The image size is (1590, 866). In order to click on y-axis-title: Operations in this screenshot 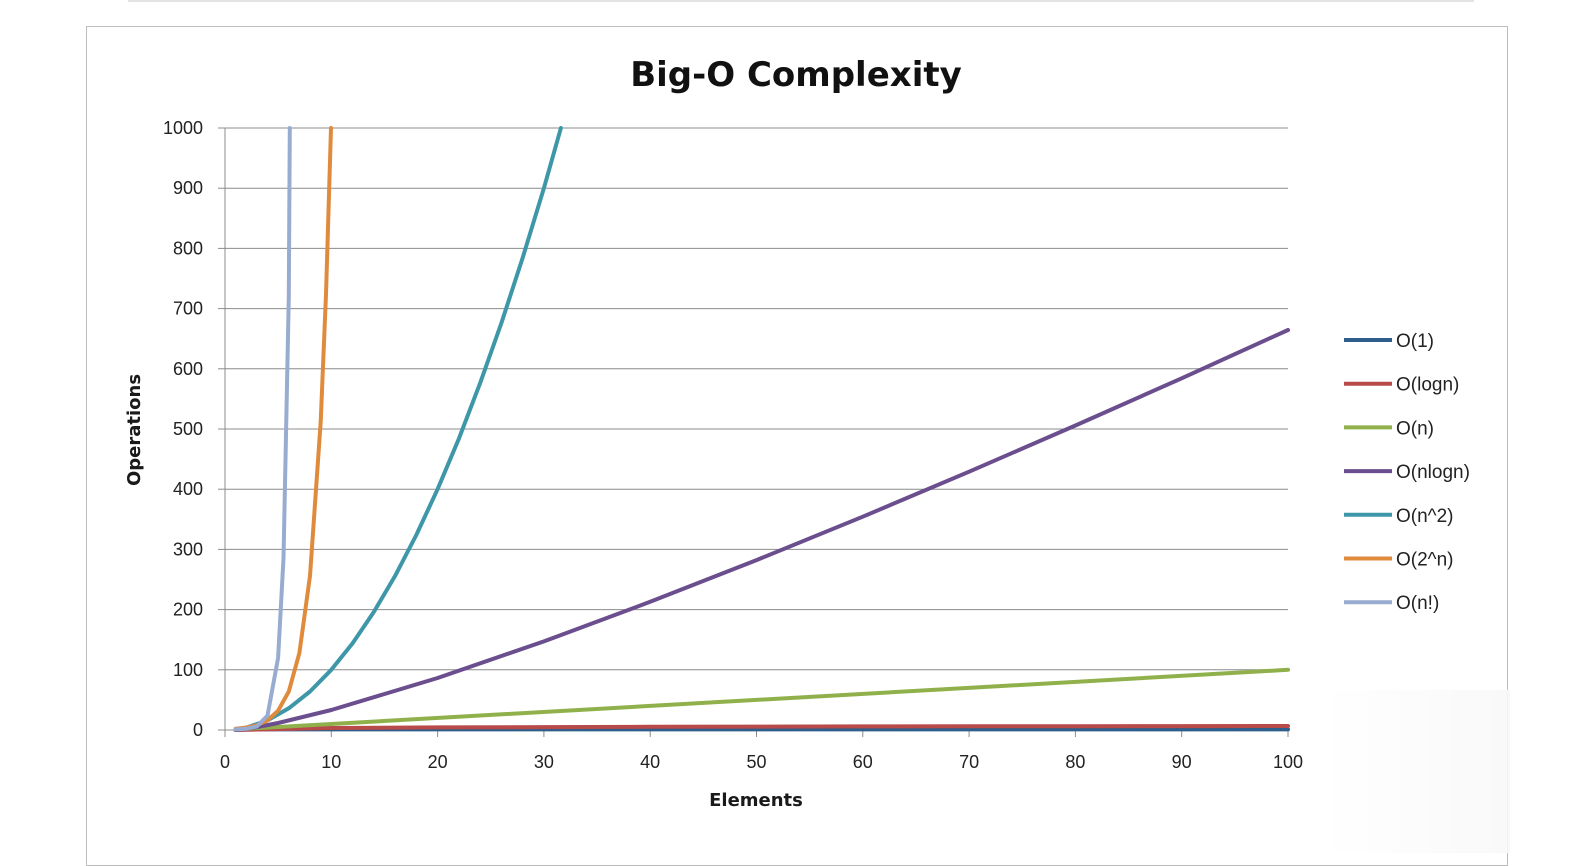, I will do `click(134, 430)`.